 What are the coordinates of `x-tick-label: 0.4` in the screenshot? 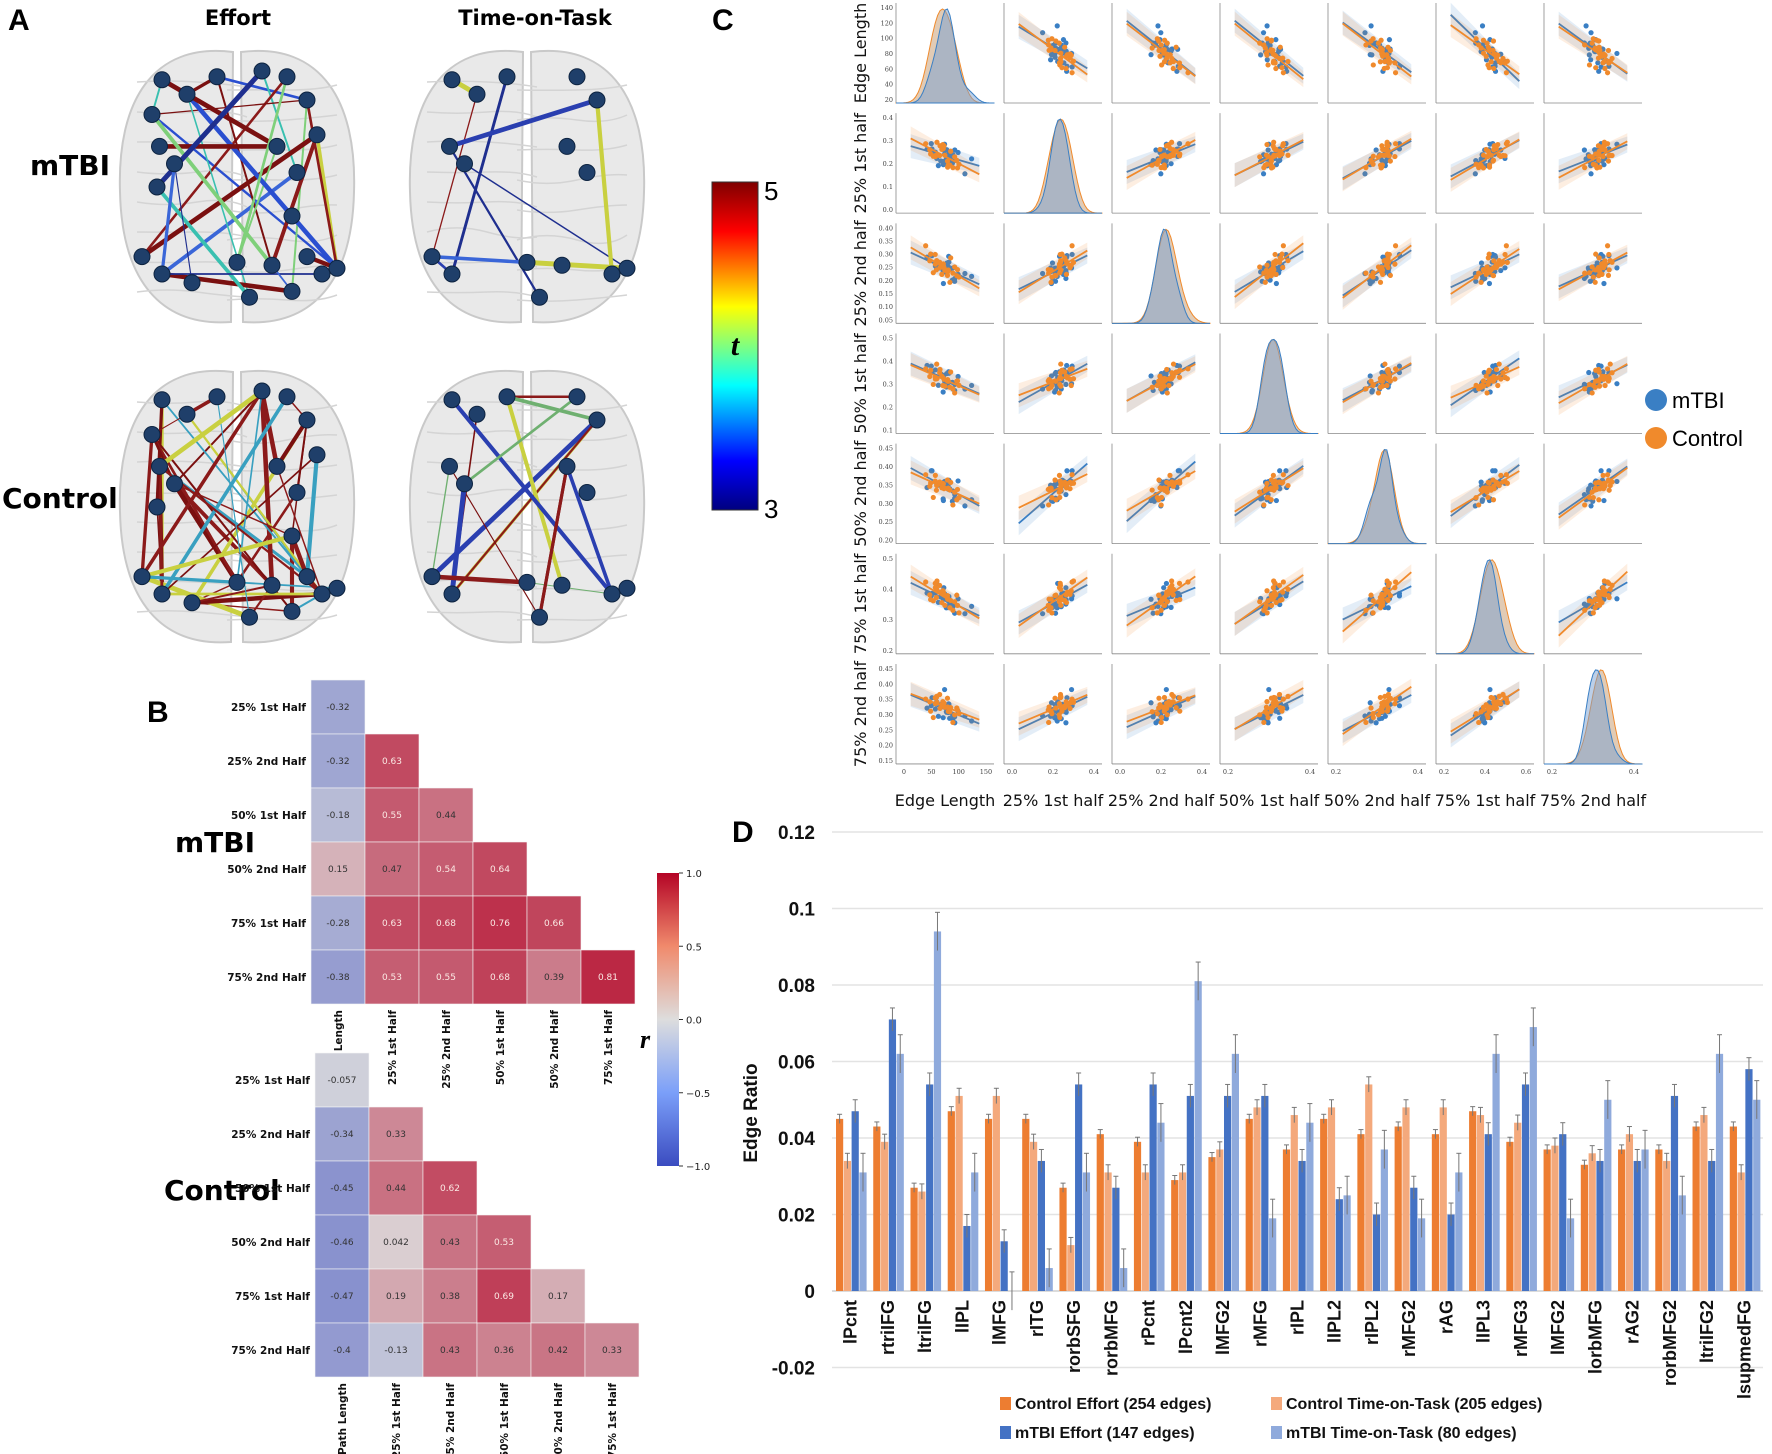 It's located at (1485, 772).